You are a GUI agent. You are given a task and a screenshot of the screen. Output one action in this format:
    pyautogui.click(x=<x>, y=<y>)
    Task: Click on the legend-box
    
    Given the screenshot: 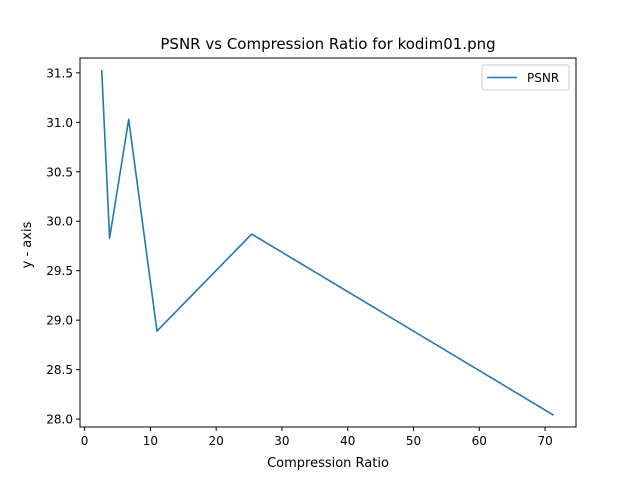 What is the action you would take?
    pyautogui.click(x=525, y=77)
    